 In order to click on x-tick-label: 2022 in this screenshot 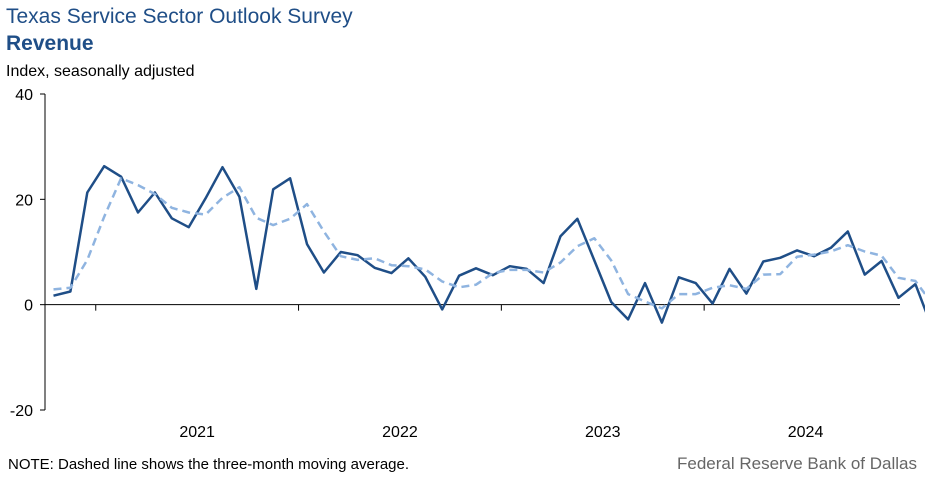, I will do `click(400, 432)`.